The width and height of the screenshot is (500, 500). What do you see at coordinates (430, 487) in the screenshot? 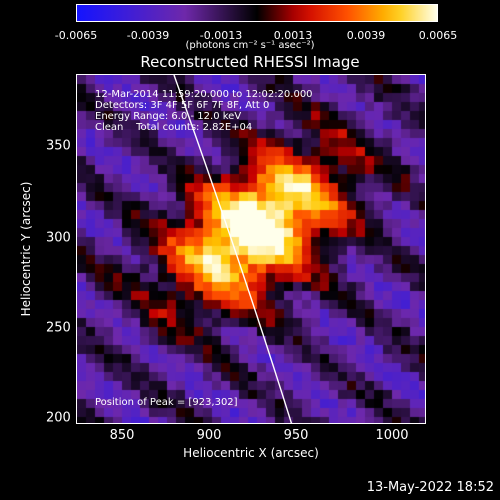
I see `timestamp-footer: 13-May-2022 18:52` at bounding box center [430, 487].